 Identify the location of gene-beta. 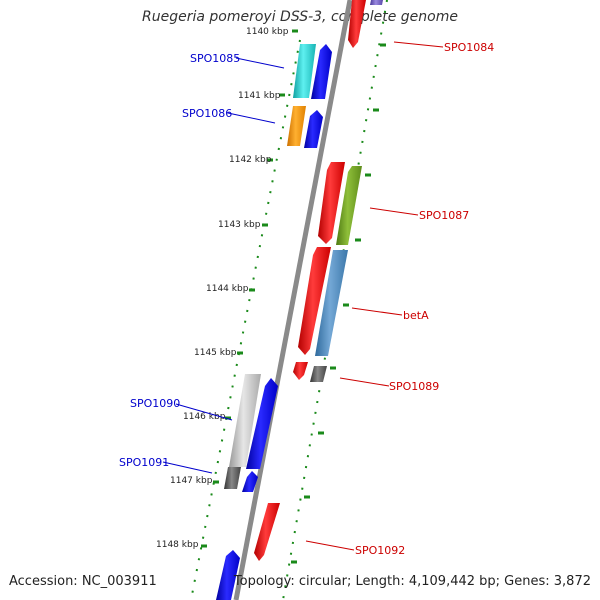
(331, 303).